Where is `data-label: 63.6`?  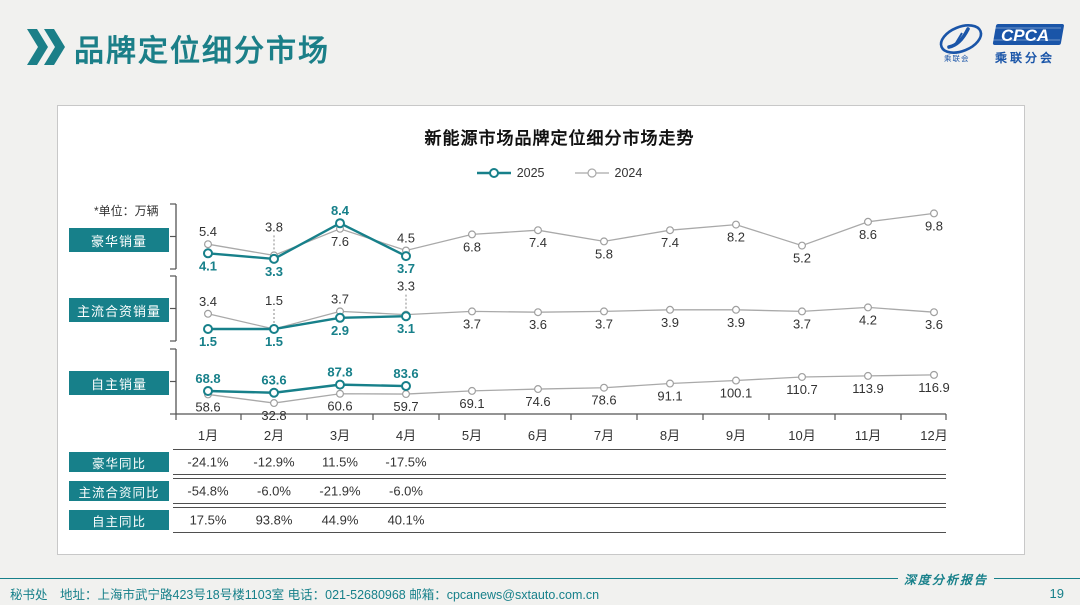
data-label: 63.6 is located at coordinates (273, 380).